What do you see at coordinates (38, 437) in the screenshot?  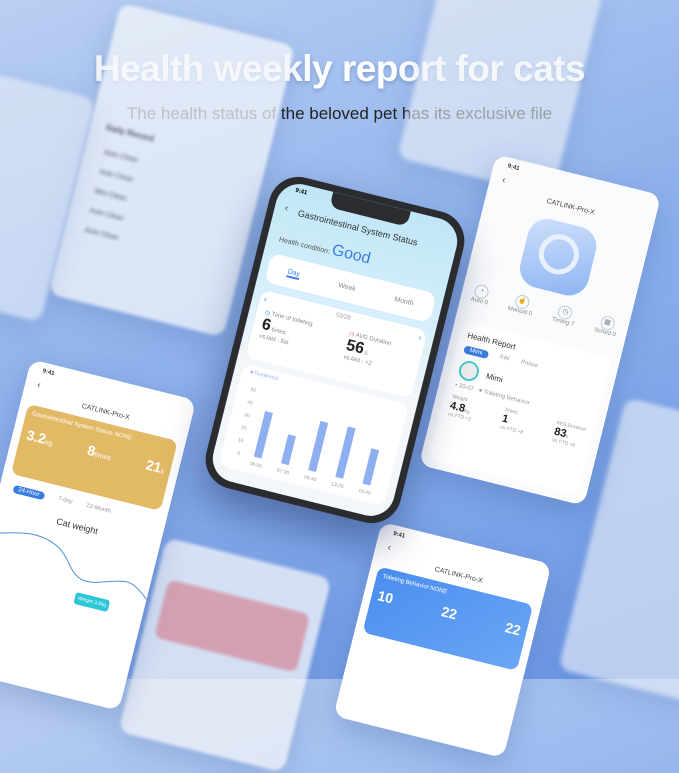 I see `weight-value: 3.2kg` at bounding box center [38, 437].